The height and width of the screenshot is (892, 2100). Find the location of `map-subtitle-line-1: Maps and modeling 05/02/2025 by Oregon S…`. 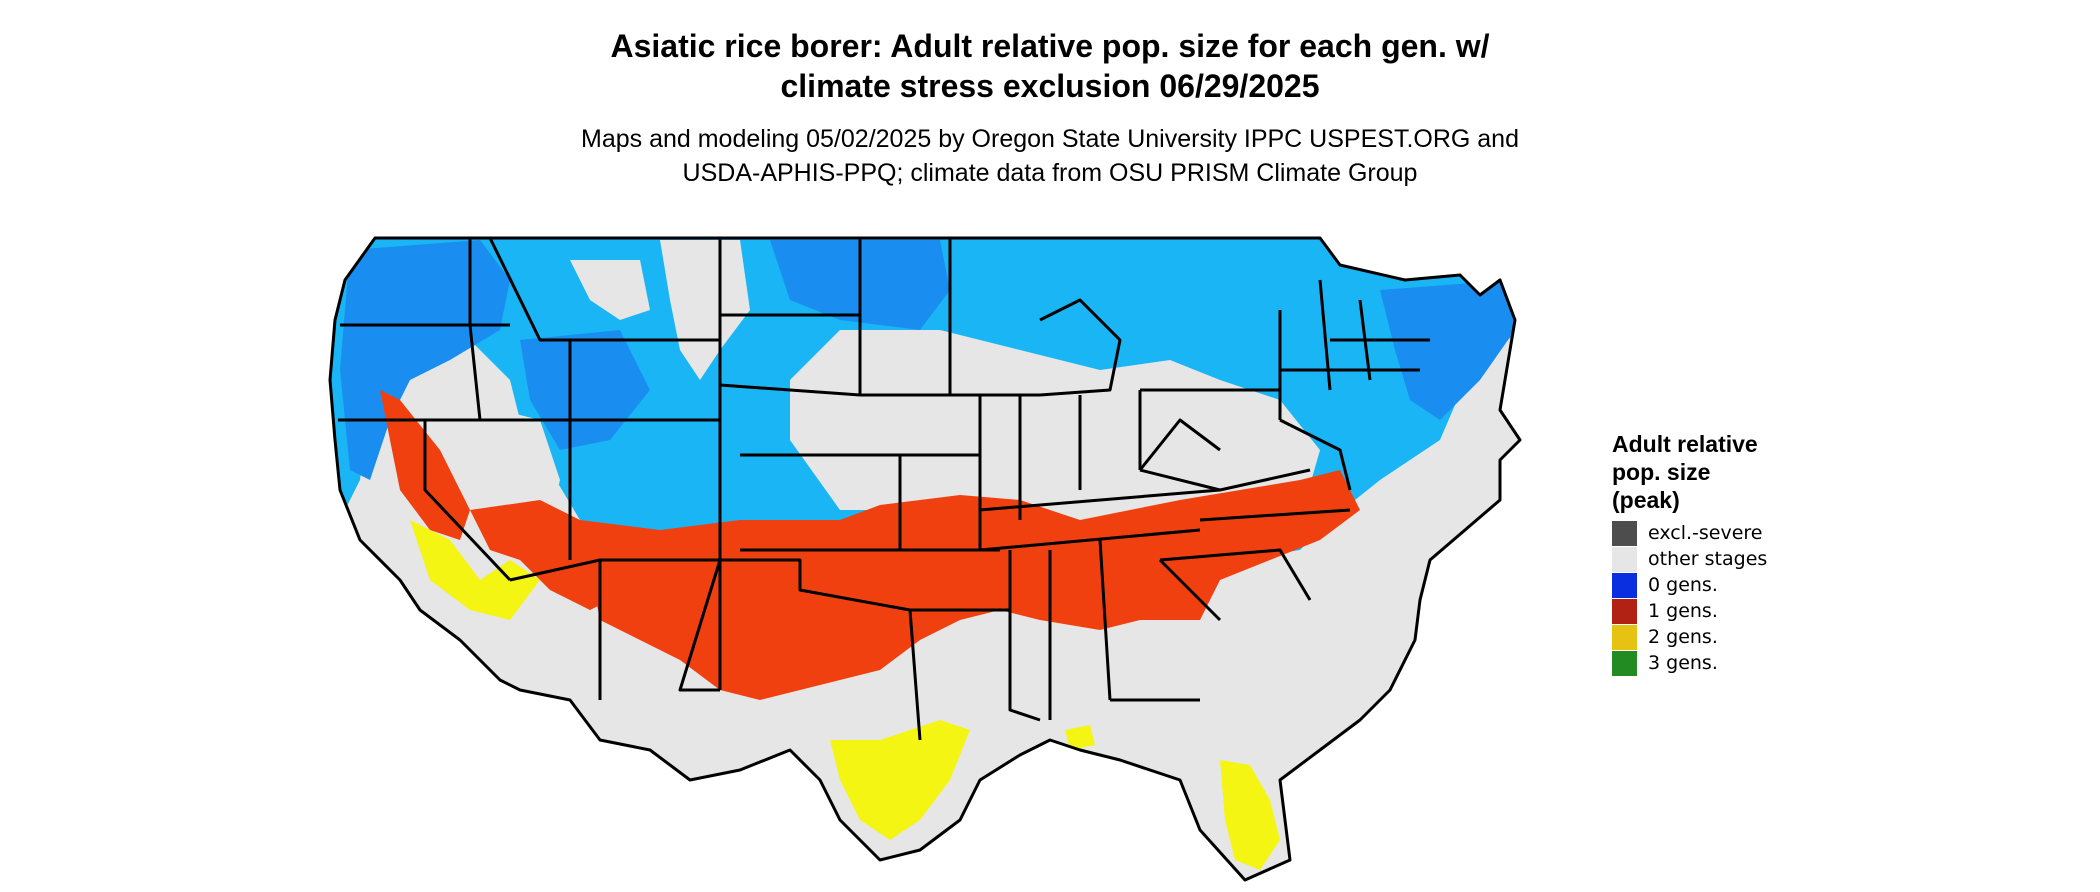

map-subtitle-line-1: Maps and modeling 05/02/2025 by Oregon S… is located at coordinates (1050, 139).